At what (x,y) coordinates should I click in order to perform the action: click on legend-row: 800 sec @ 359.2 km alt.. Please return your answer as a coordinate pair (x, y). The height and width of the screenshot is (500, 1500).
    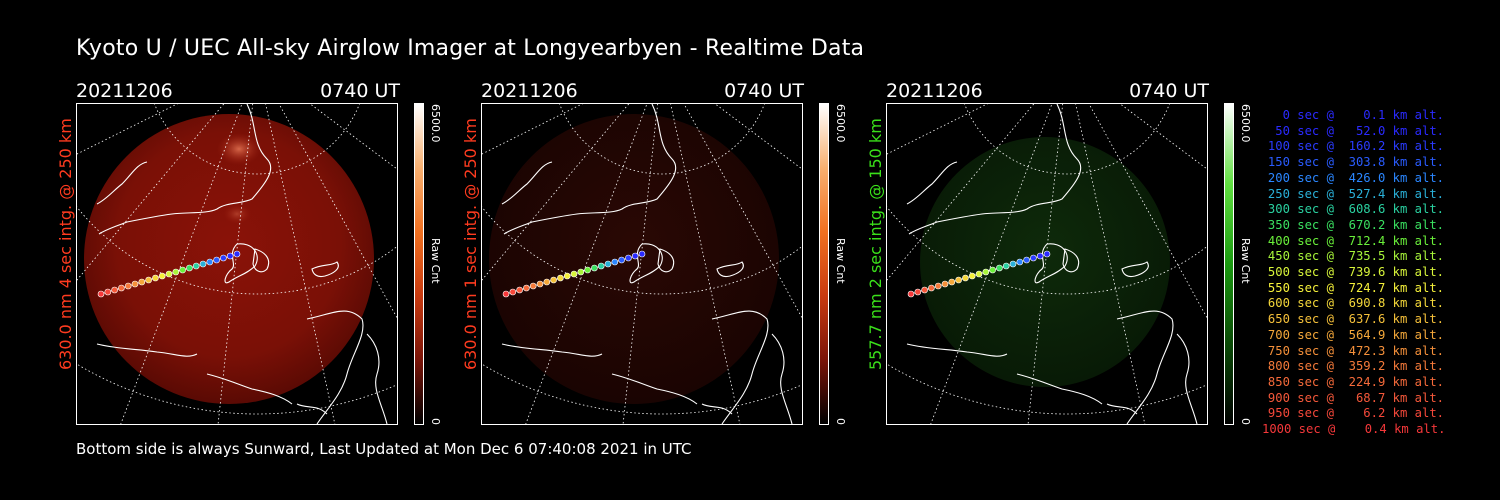
    Looking at the image, I should click on (1355, 366).